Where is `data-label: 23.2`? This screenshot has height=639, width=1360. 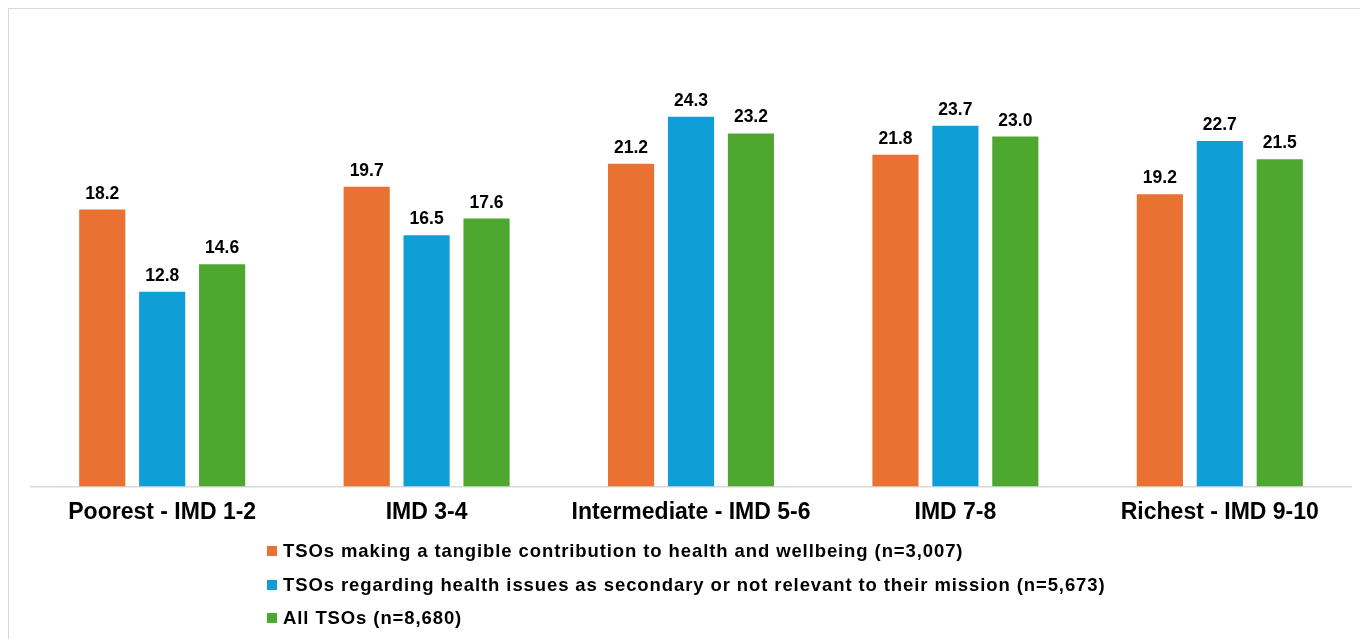 data-label: 23.2 is located at coordinates (751, 116).